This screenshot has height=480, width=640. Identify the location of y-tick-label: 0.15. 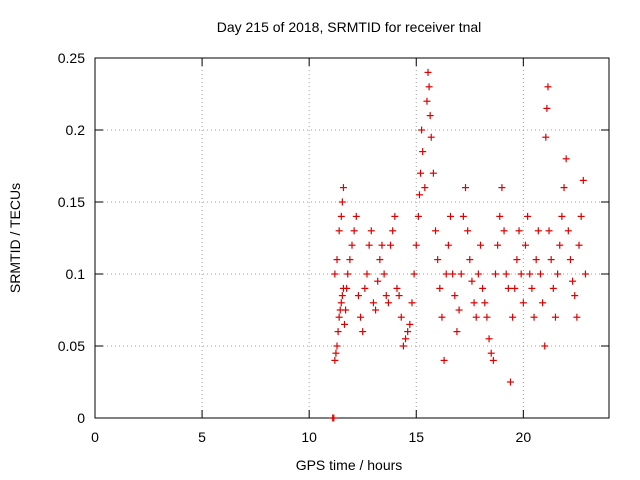
(71, 202).